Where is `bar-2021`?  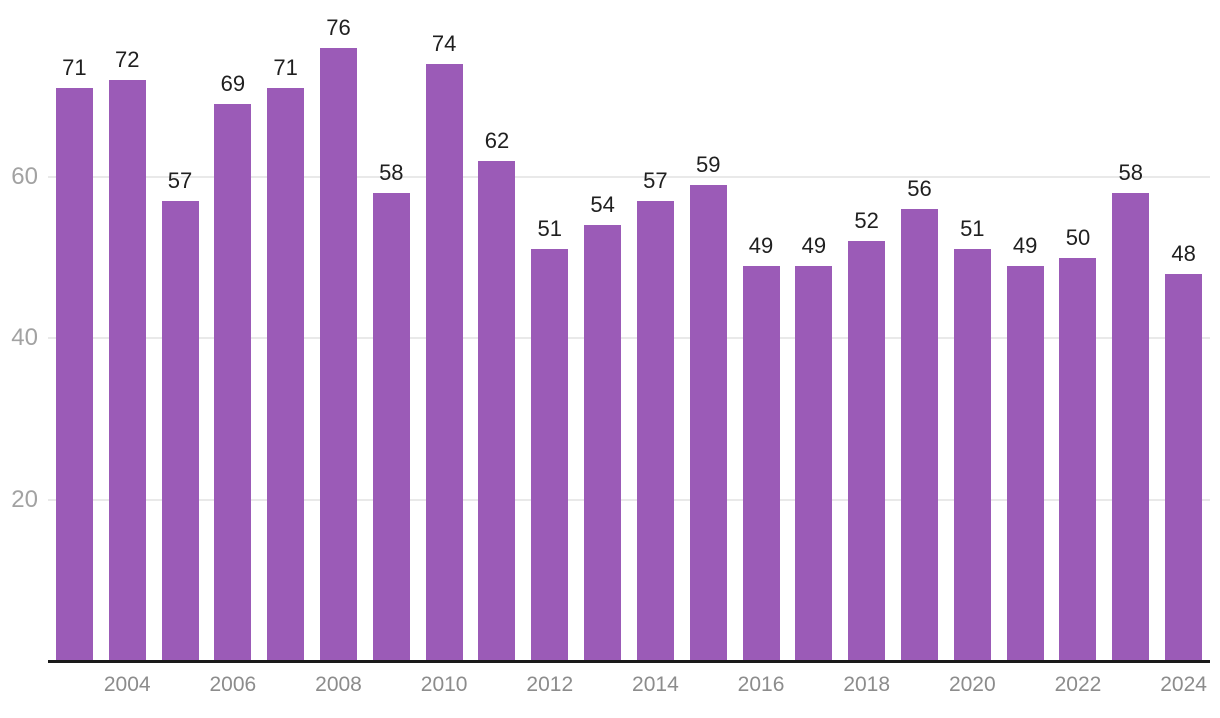 bar-2021 is located at coordinates (1025, 463).